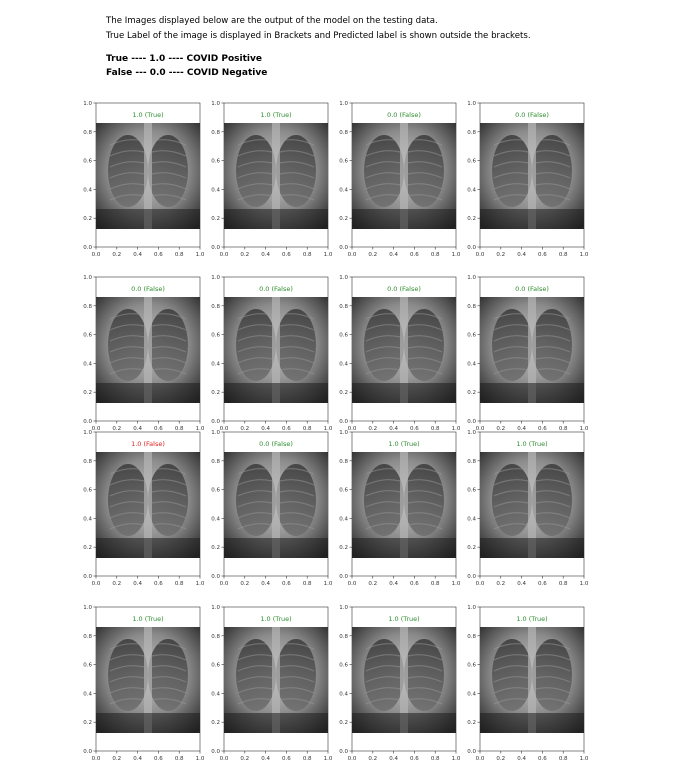  Describe the element at coordinates (148, 444) in the screenshot. I see `prediction-label: 1.0 (False)` at that location.